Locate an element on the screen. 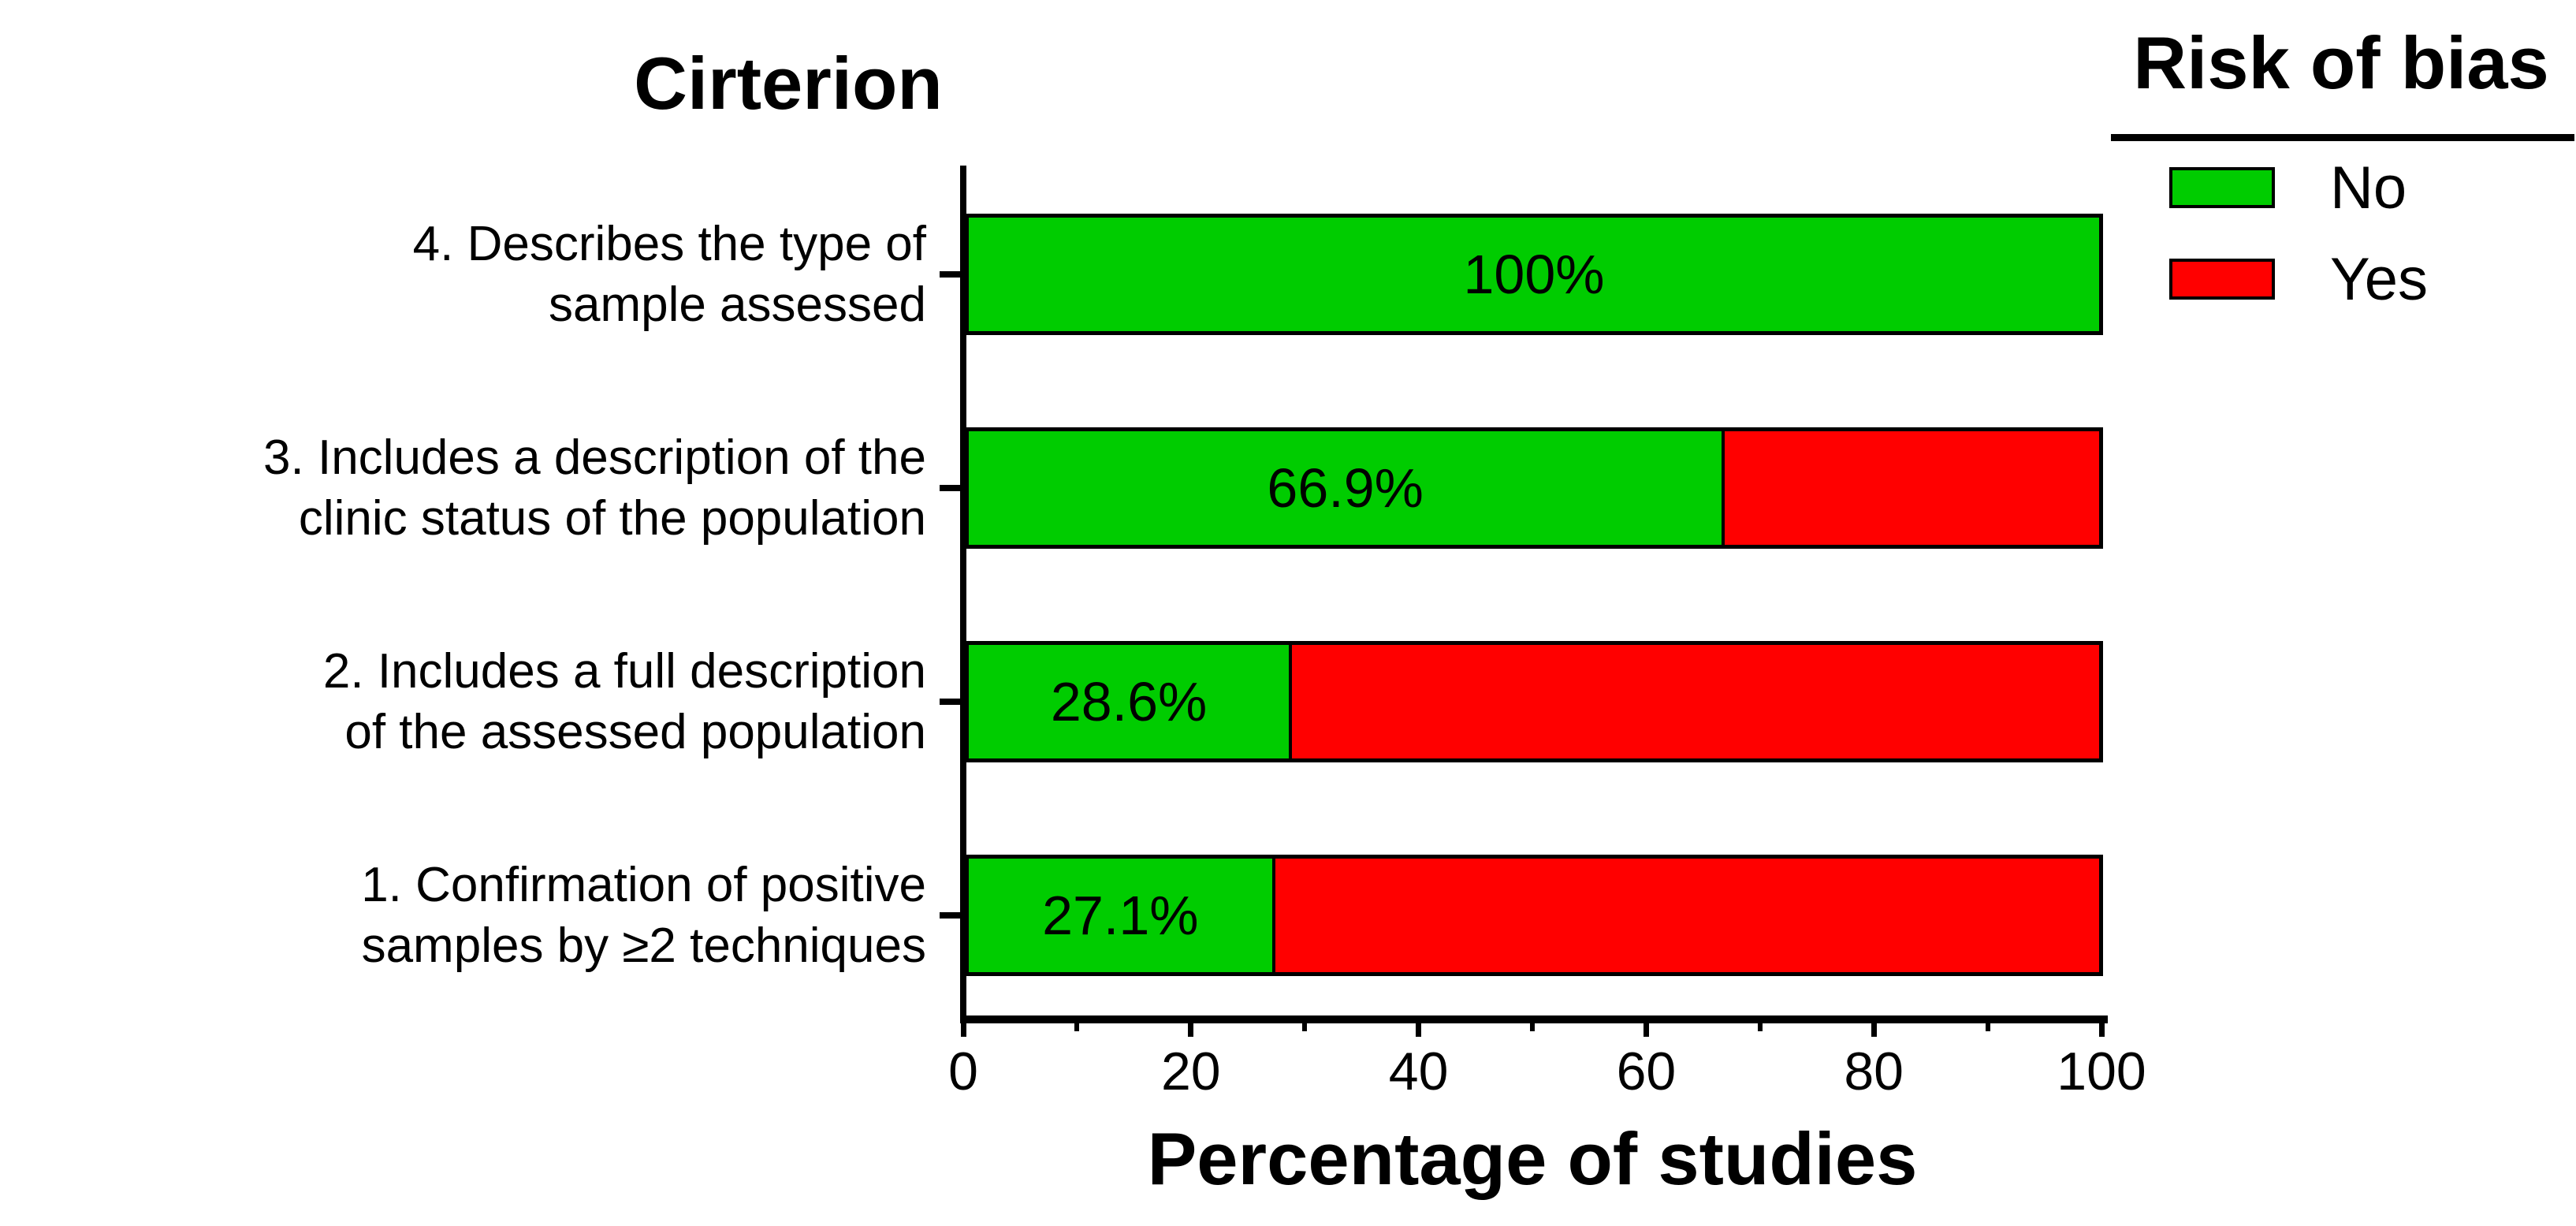 This screenshot has width=2576, height=1226. category-label-line: of the assessed population is located at coordinates (635, 732).